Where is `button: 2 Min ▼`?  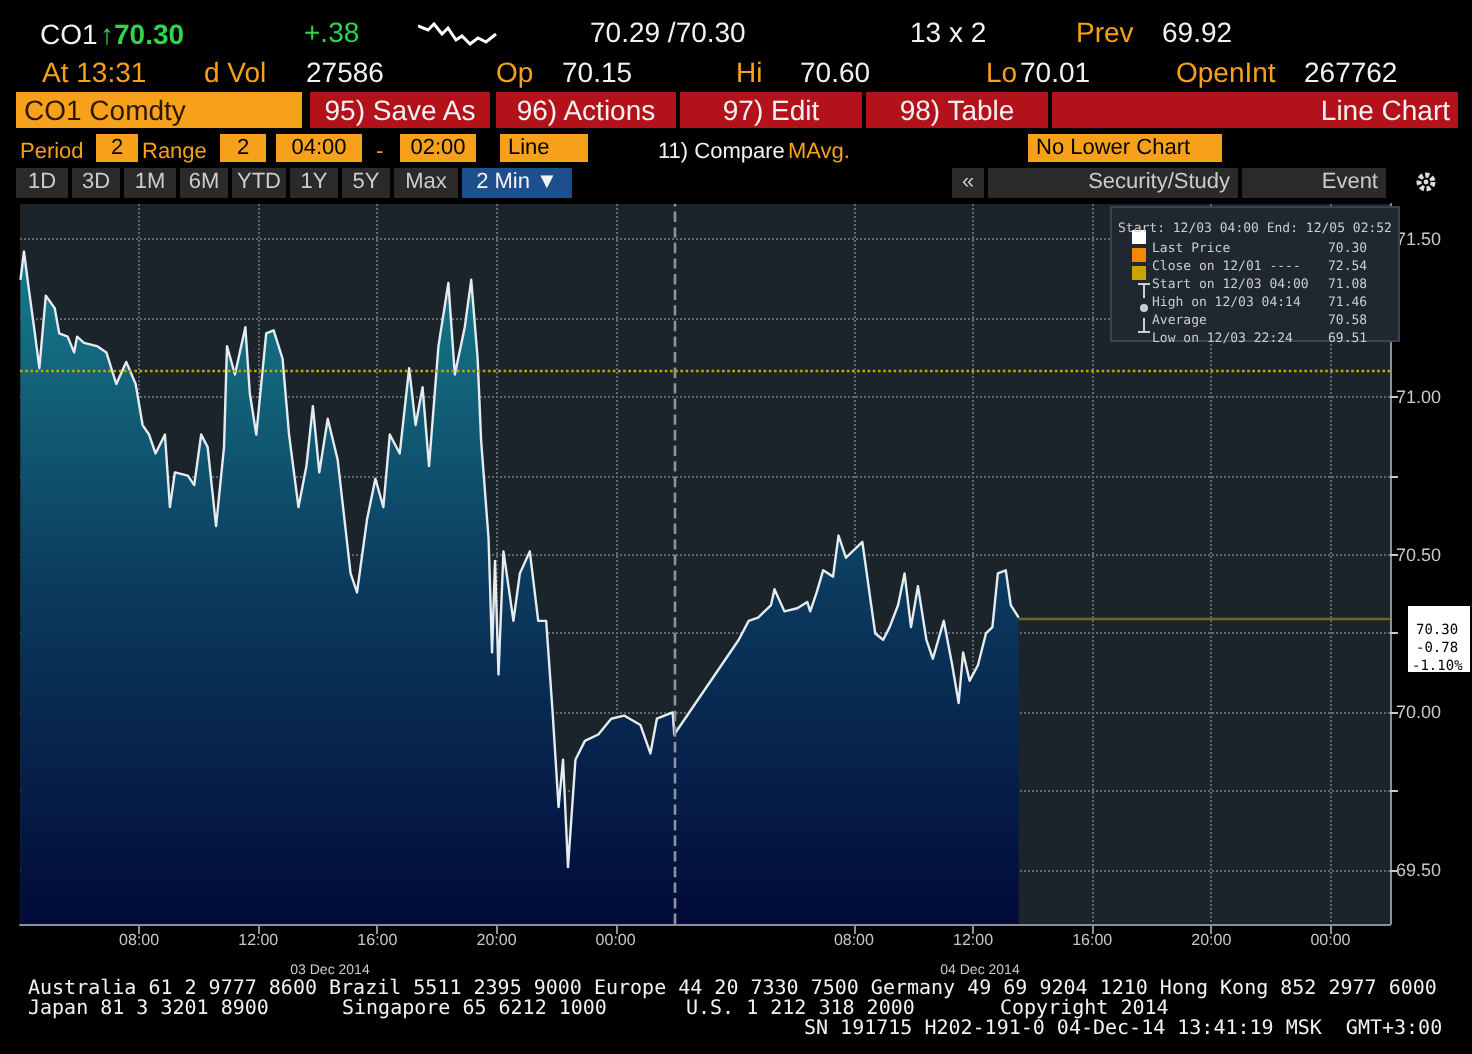
button: 2 Min ▼ is located at coordinates (517, 183).